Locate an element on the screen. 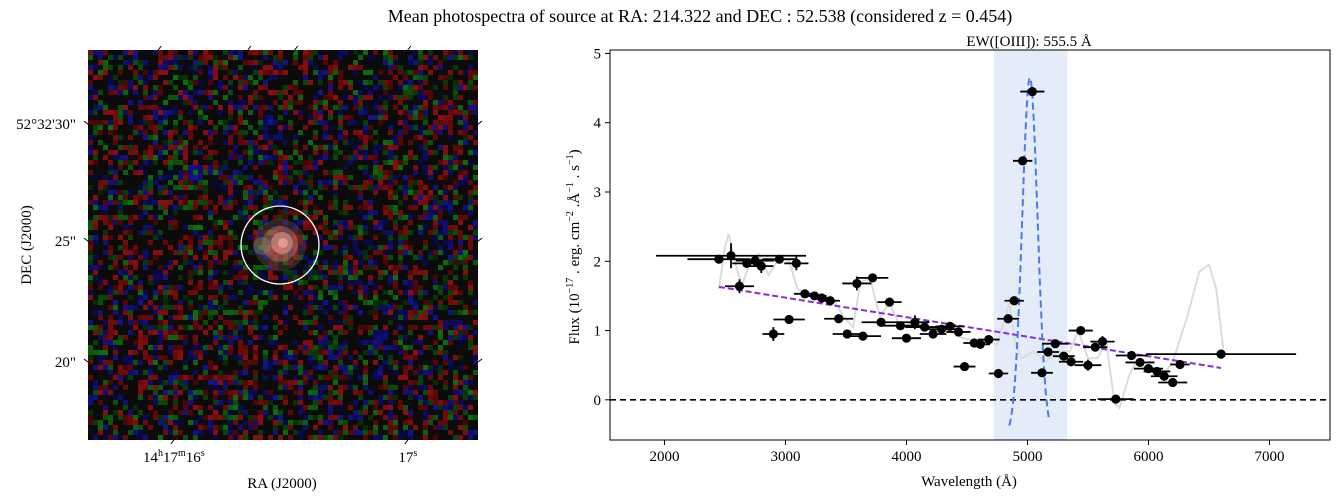  y-axis-label: Flux (10−17 . erg. cm−2 .Å−1 . s−1) is located at coordinates (574, 246).